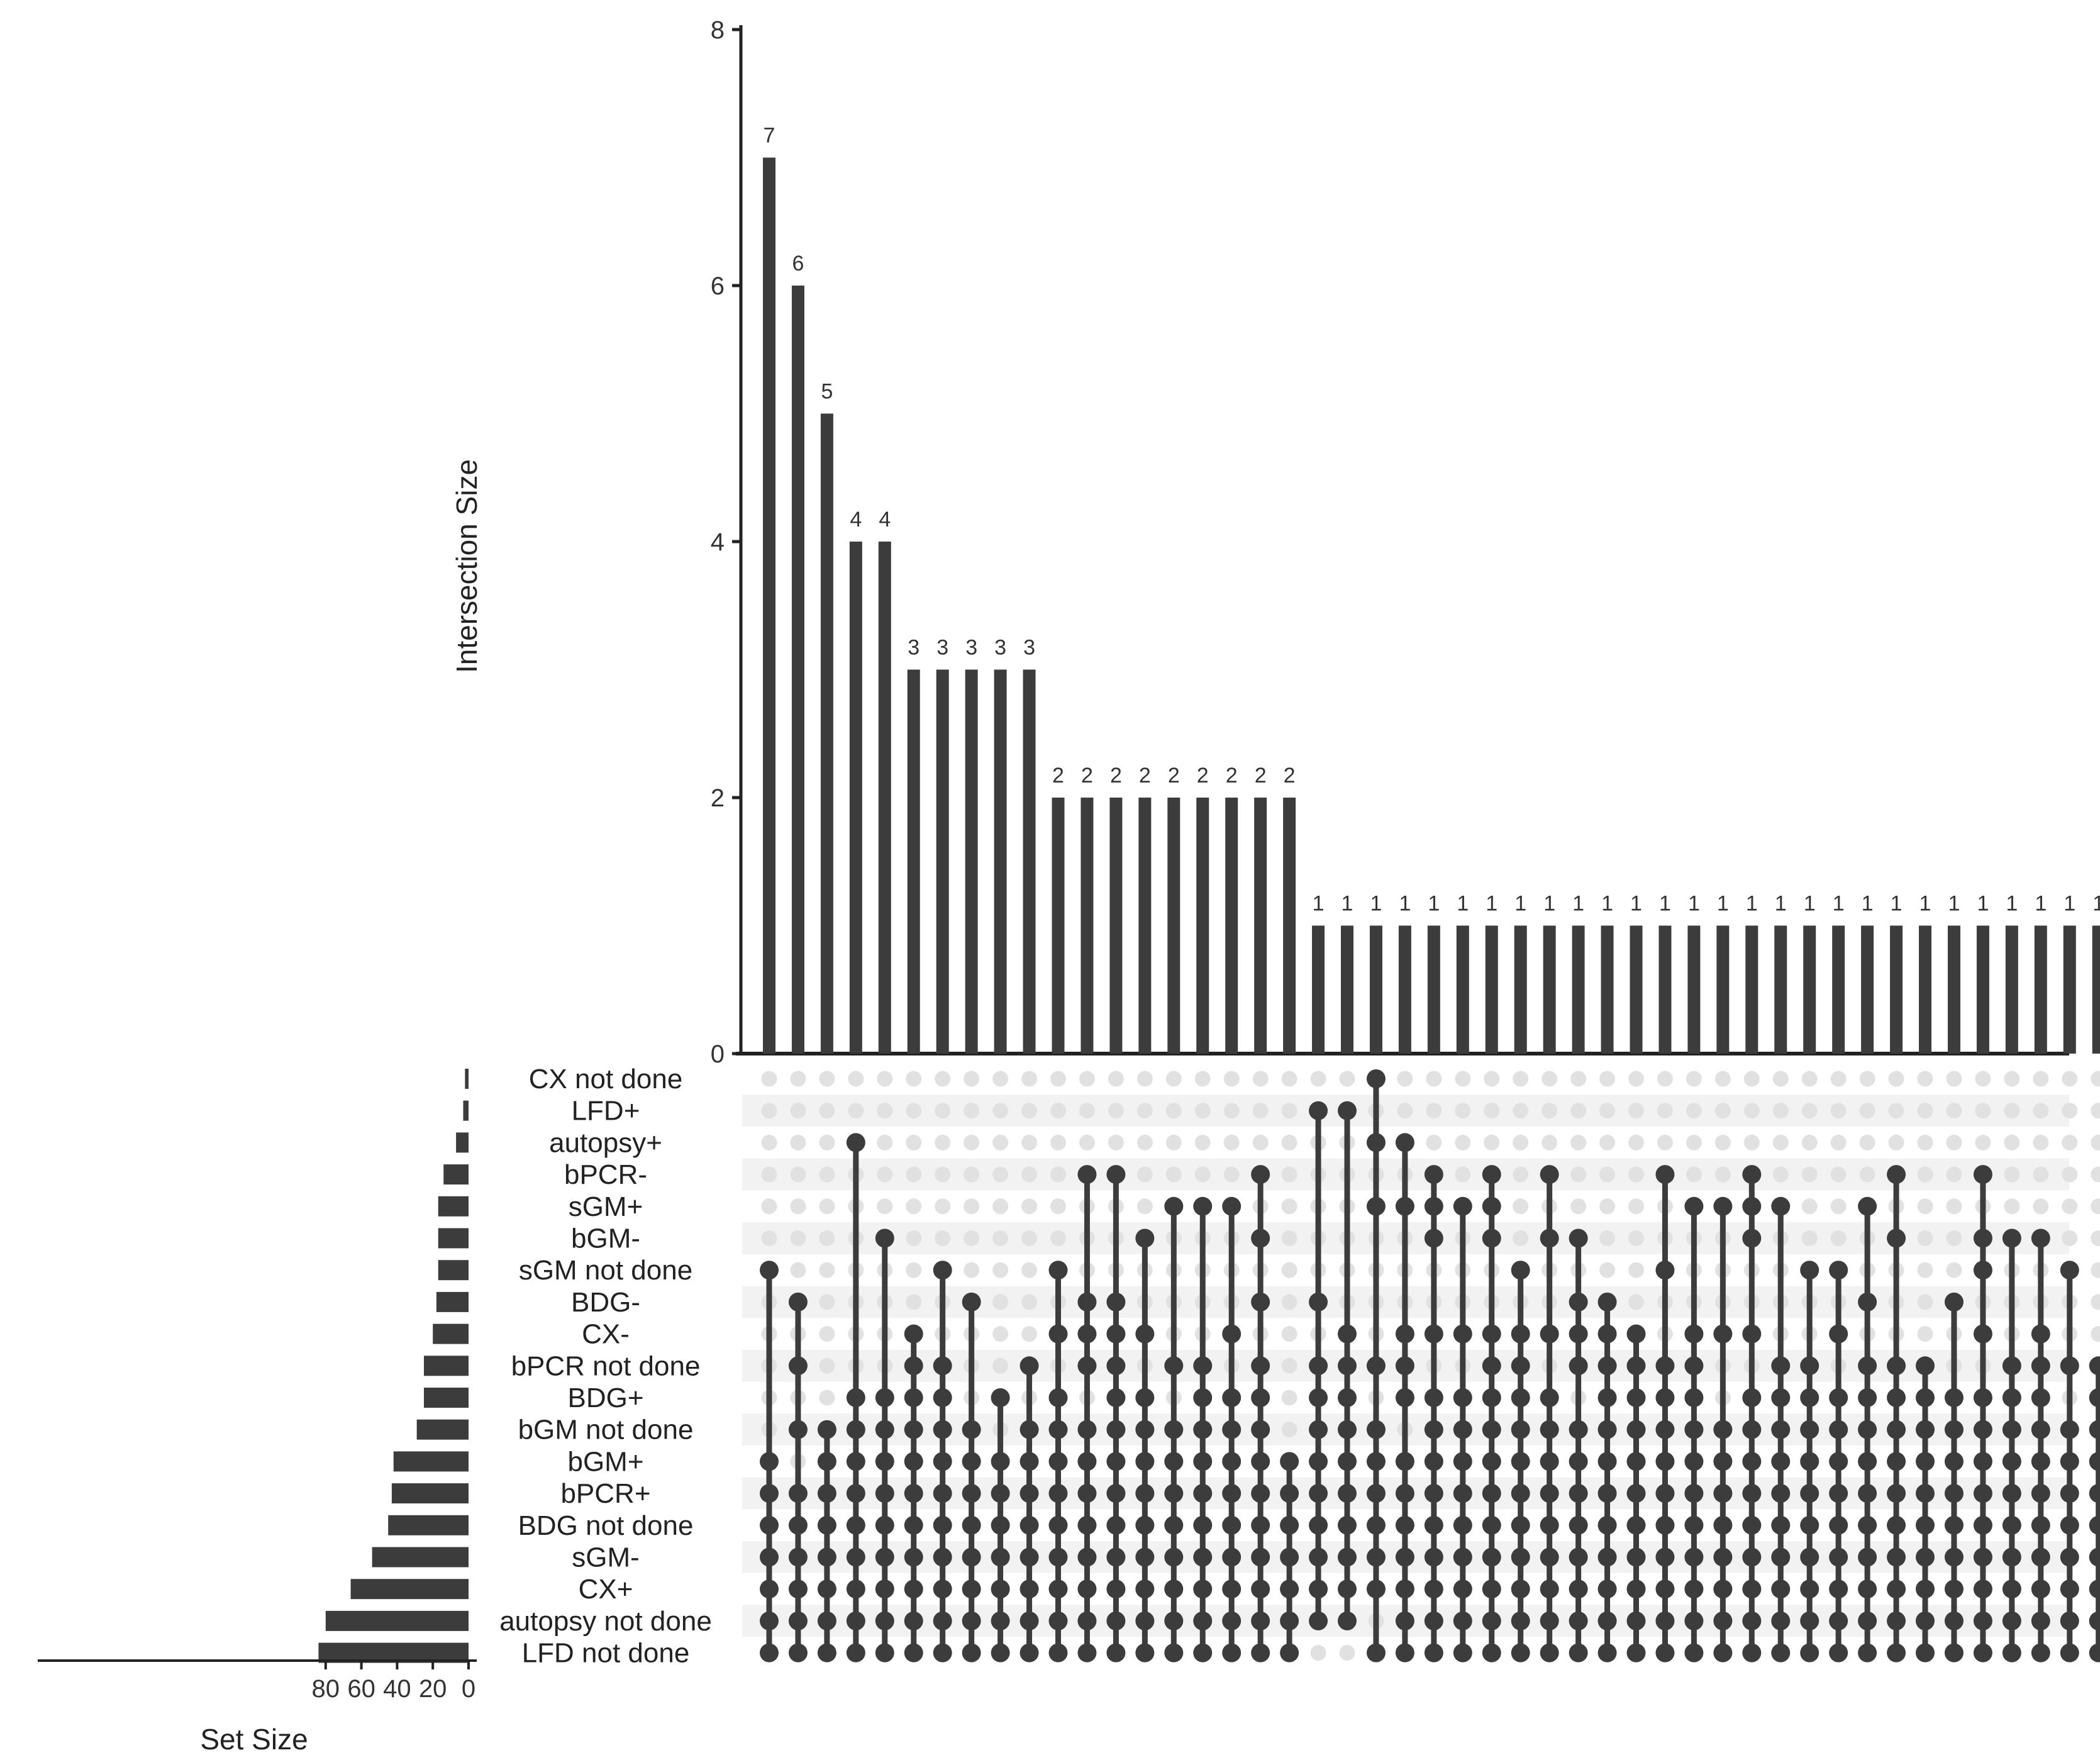 This screenshot has width=2100, height=1760. What do you see at coordinates (2069, 904) in the screenshot?
I see `intersection-bar-label: 1` at bounding box center [2069, 904].